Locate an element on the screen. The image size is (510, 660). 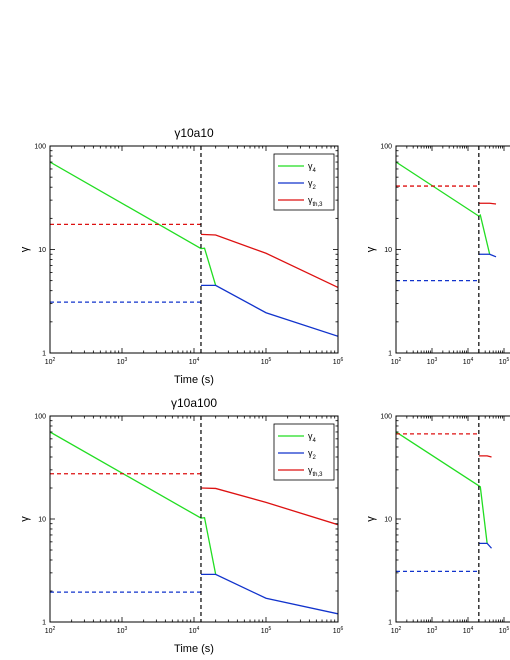
chart-title: γ10a10 is located at coordinates (194, 133).